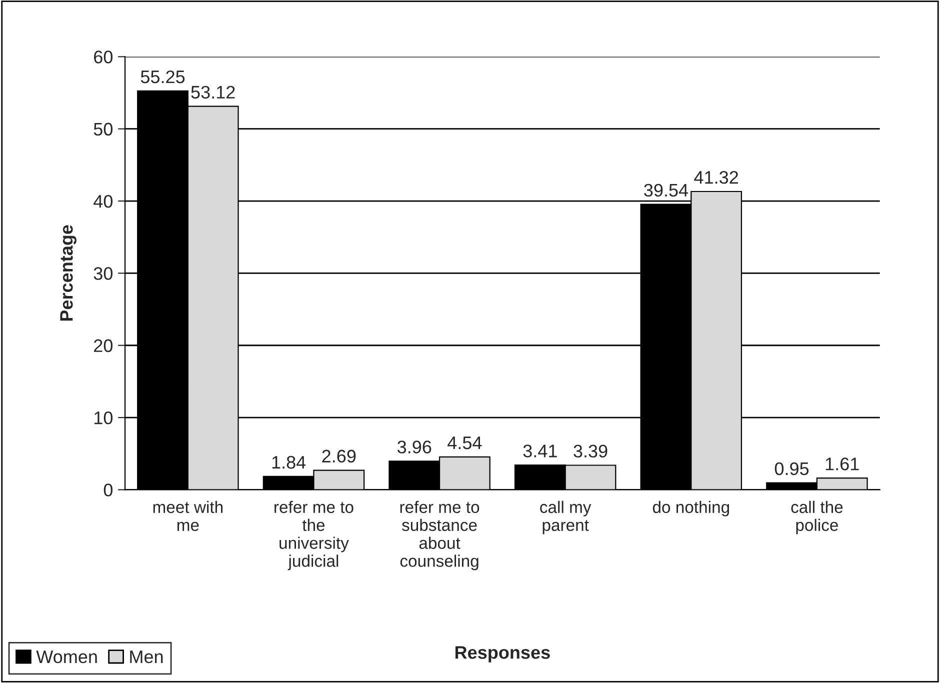  Describe the element at coordinates (188, 516) in the screenshot. I see `x-tick-label: meet with me` at that location.